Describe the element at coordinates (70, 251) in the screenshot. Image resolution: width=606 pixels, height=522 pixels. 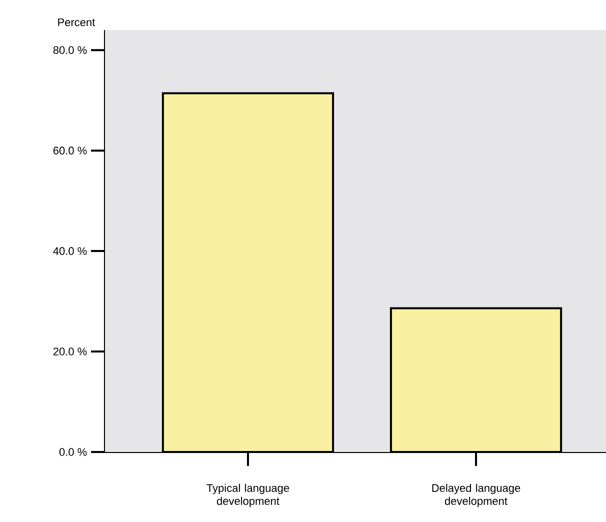
I see `y-tick-label: 40.0 %` at that location.